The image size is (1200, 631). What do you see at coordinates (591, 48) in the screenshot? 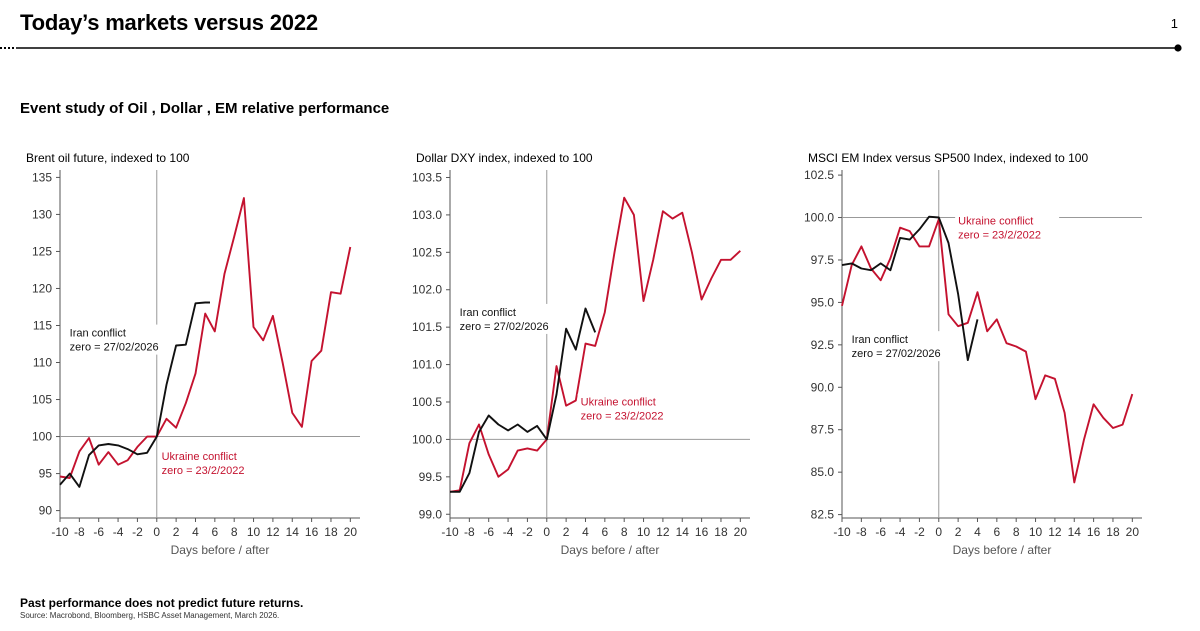
I see `header-rule` at bounding box center [591, 48].